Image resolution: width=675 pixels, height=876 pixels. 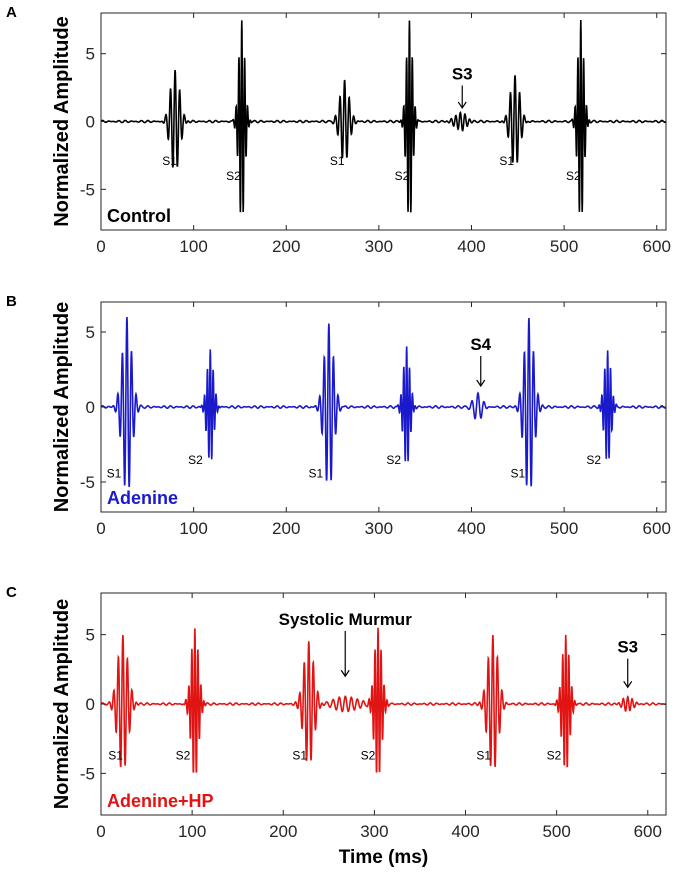 I want to click on legend-text: Adenine+HP, so click(x=160, y=801).